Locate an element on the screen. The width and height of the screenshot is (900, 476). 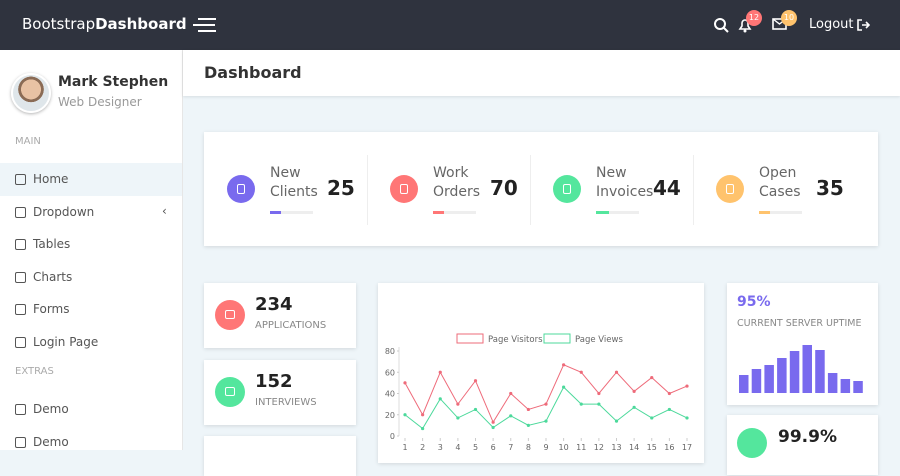
separator is located at coordinates (530, 190).